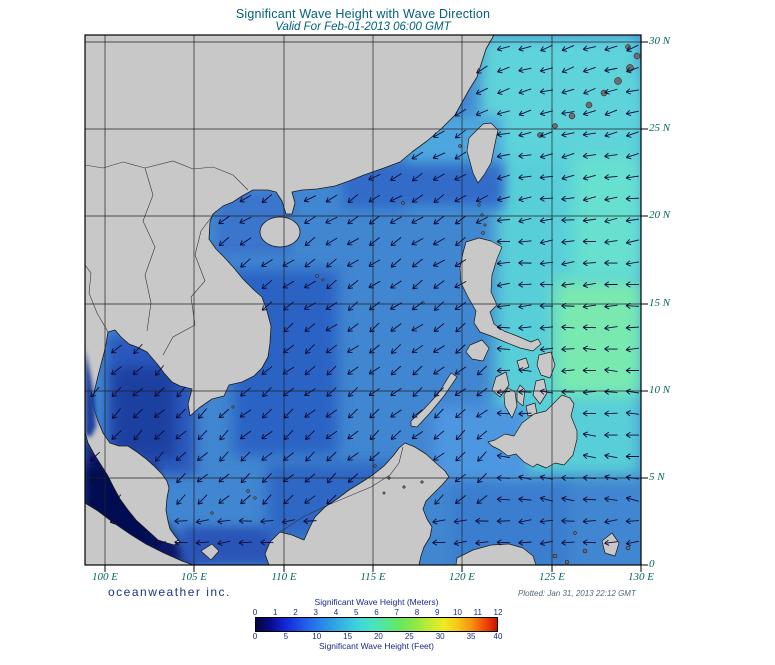  What do you see at coordinates (295, 612) in the screenshot?
I see `meters-tick: 2` at bounding box center [295, 612].